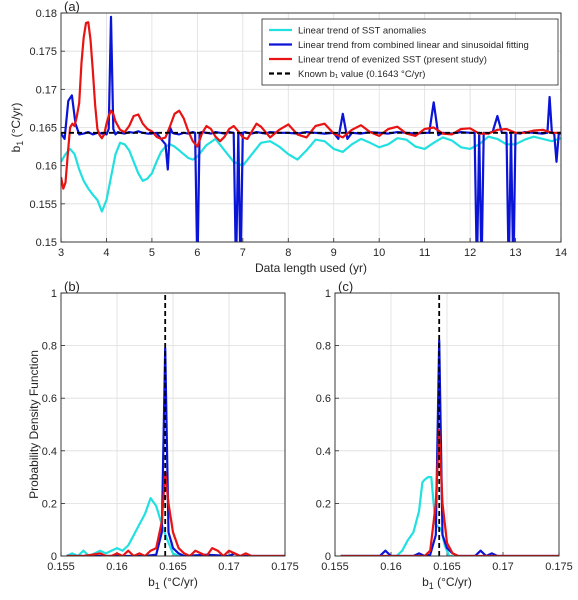 The height and width of the screenshot is (600, 578). Describe the element at coordinates (470, 253) in the screenshot. I see `x-tick-label: 12` at that location.